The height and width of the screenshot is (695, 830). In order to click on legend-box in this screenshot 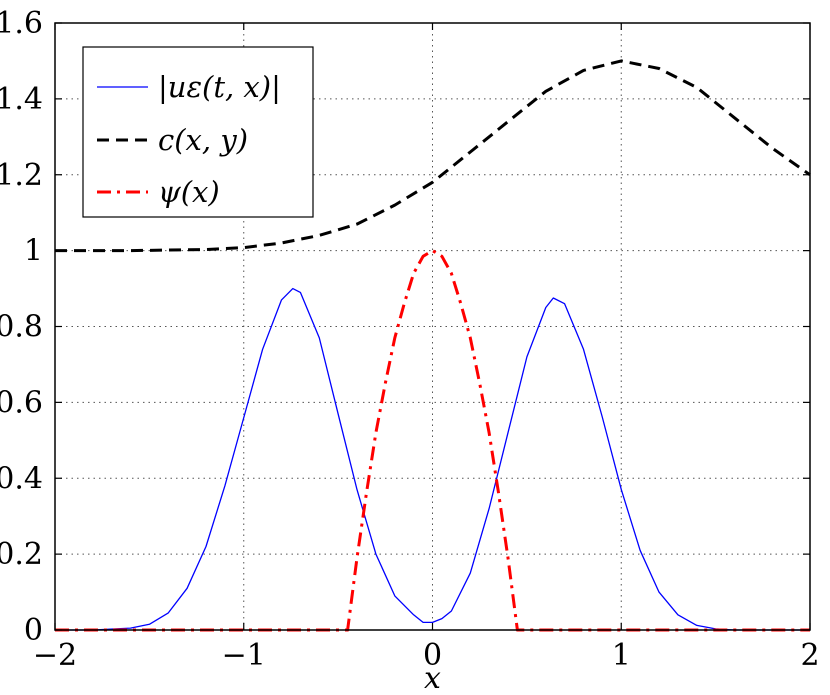, I will do `click(198, 132)`.